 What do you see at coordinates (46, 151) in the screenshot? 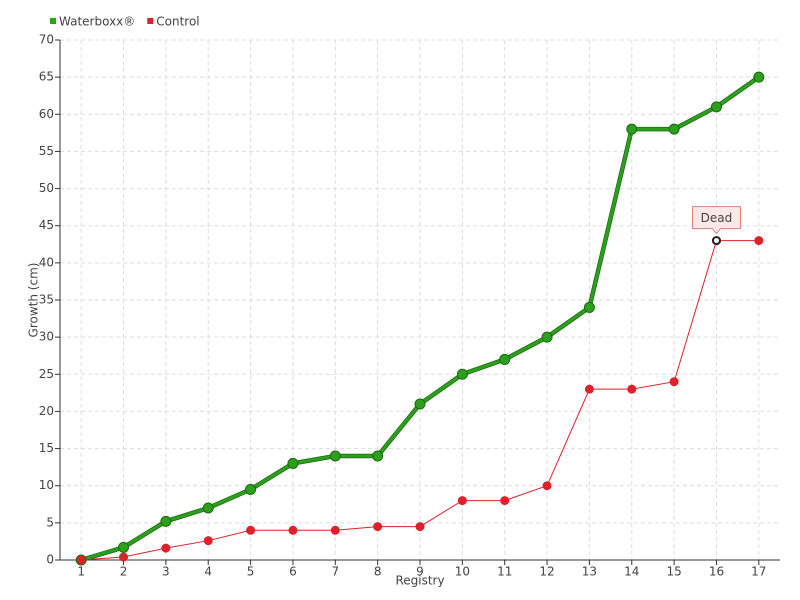
I see `y-tick-label: 55` at bounding box center [46, 151].